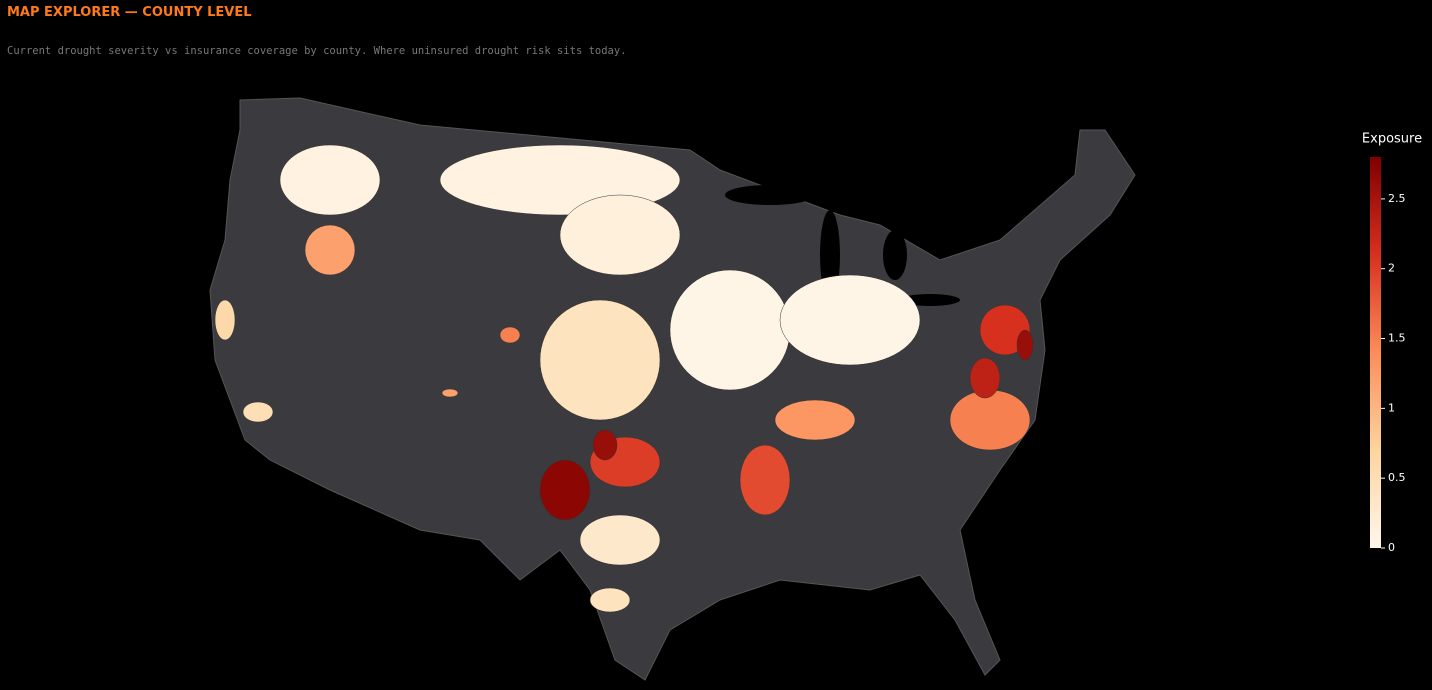  What do you see at coordinates (1375, 352) in the screenshot?
I see `colorbar` at bounding box center [1375, 352].